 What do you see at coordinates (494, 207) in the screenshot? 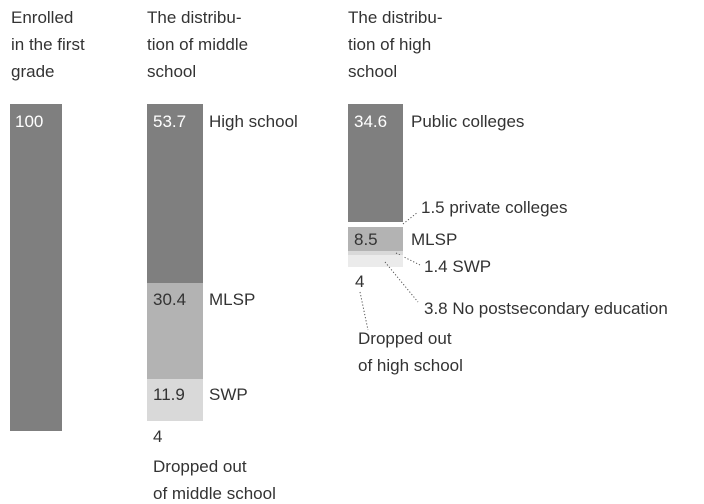
I see `callout-private-colleges: 1.5 private colleges` at bounding box center [494, 207].